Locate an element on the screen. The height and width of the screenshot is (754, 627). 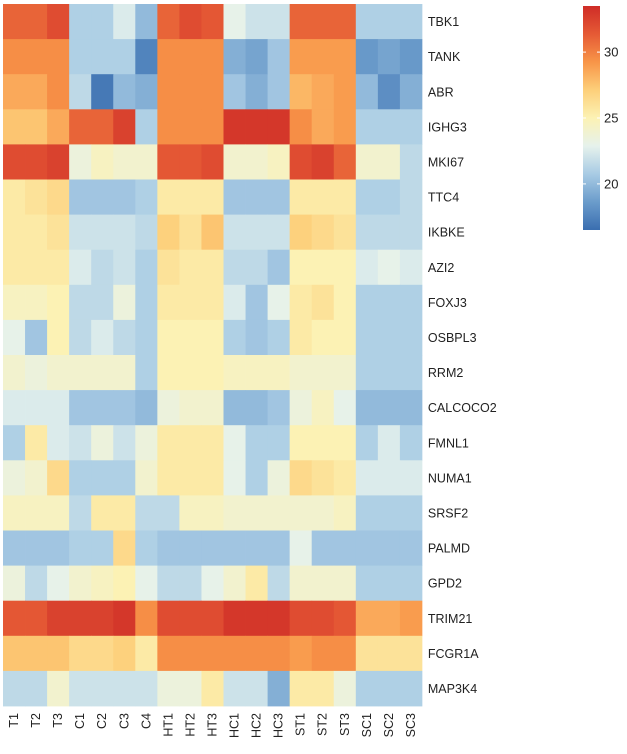
heatmap-cell-OSBPL3-HC3 is located at coordinates (279, 337).